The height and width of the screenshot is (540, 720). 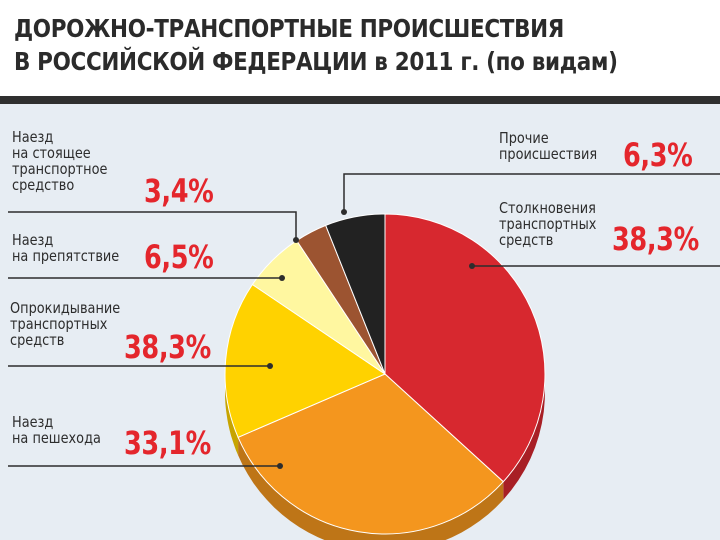 I want to click on label-line: средство, so click(x=43, y=185).